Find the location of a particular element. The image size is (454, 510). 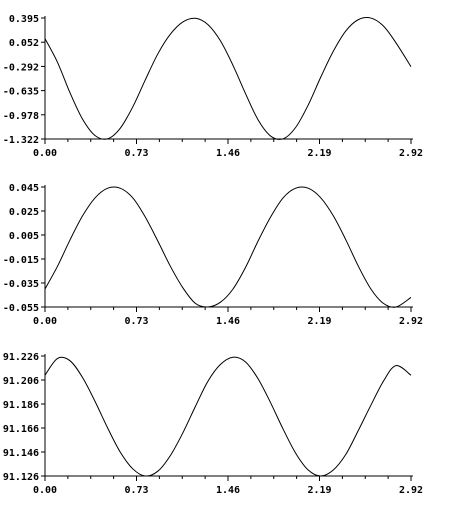

y-tick-label: -0.015 is located at coordinates (21, 260).